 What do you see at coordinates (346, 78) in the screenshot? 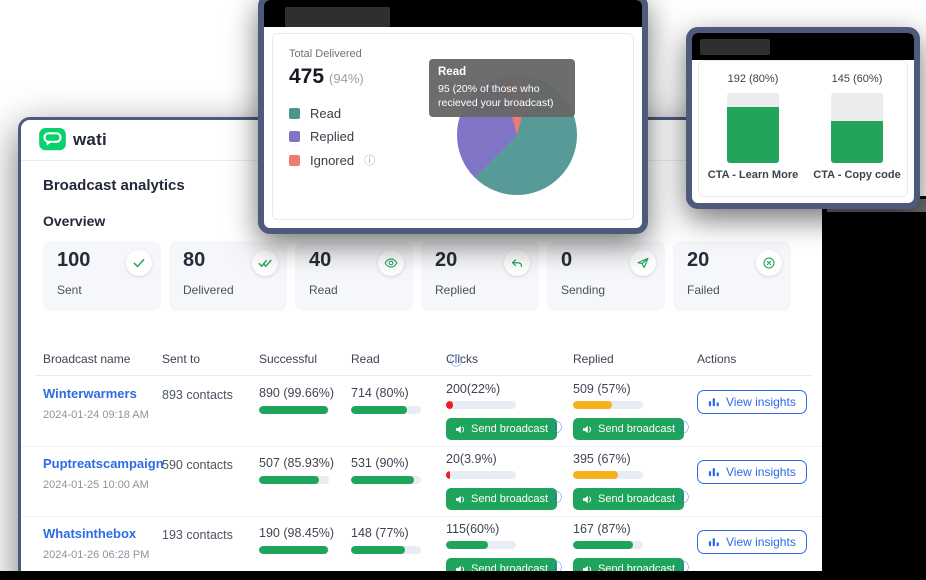
I see `total-delivered-percent: (94%)` at bounding box center [346, 78].